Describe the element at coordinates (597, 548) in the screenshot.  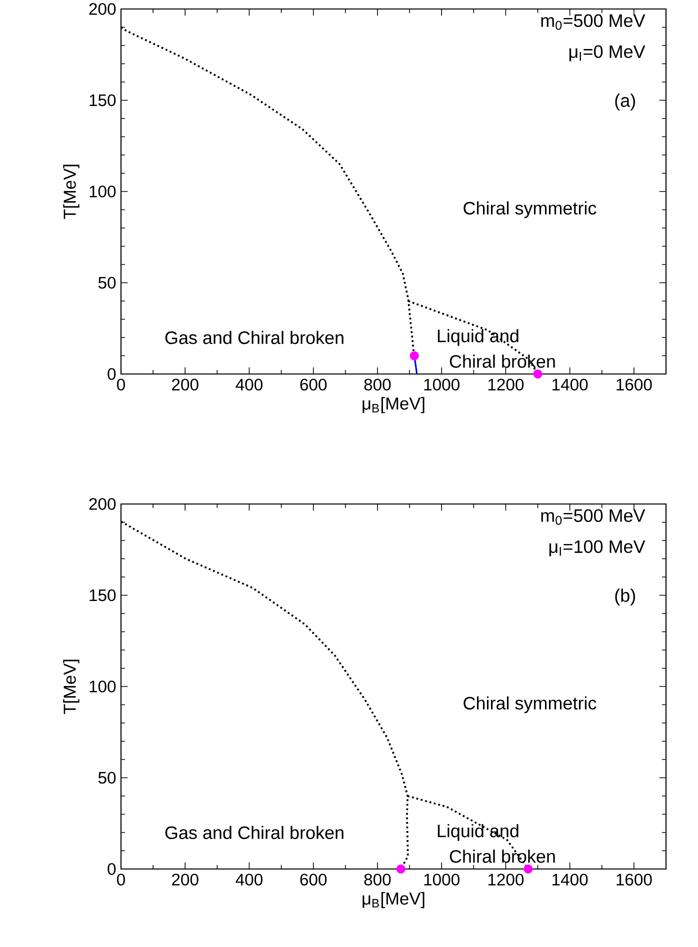
I see `annotation: μ$_{I}$=100 MeV` at that location.